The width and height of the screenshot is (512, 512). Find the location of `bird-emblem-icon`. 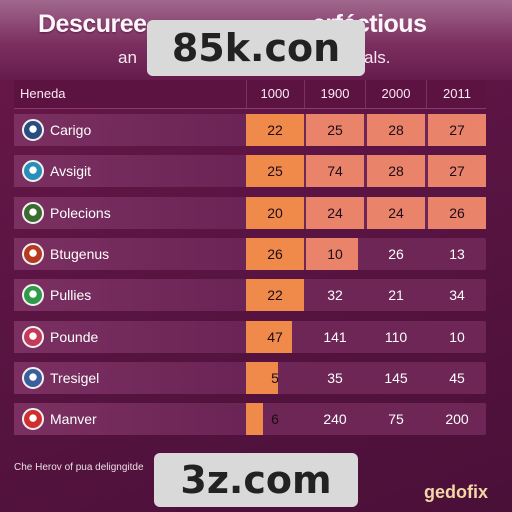

bird-emblem-icon is located at coordinates (33, 130).